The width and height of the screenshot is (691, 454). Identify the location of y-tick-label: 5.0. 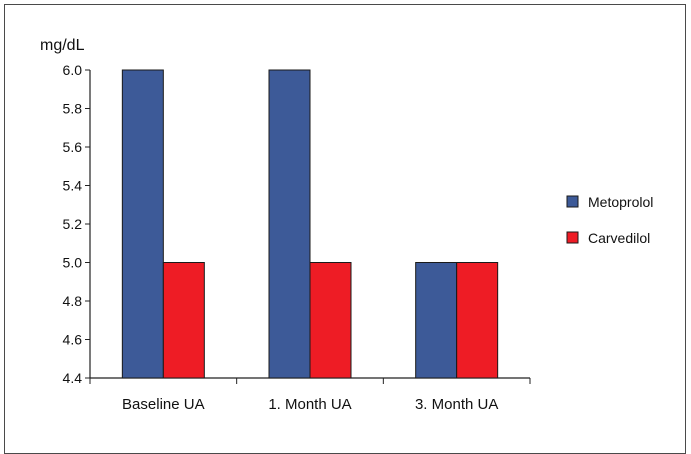
(73, 263).